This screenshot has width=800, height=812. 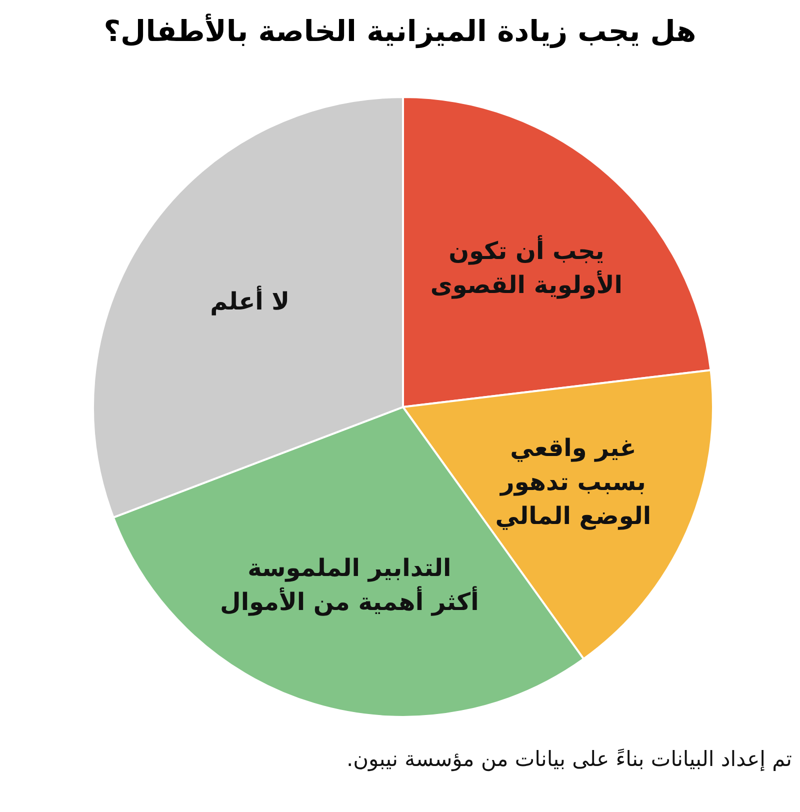 What do you see at coordinates (250, 300) in the screenshot?
I see `slice-label: لا أعلم` at bounding box center [250, 300].